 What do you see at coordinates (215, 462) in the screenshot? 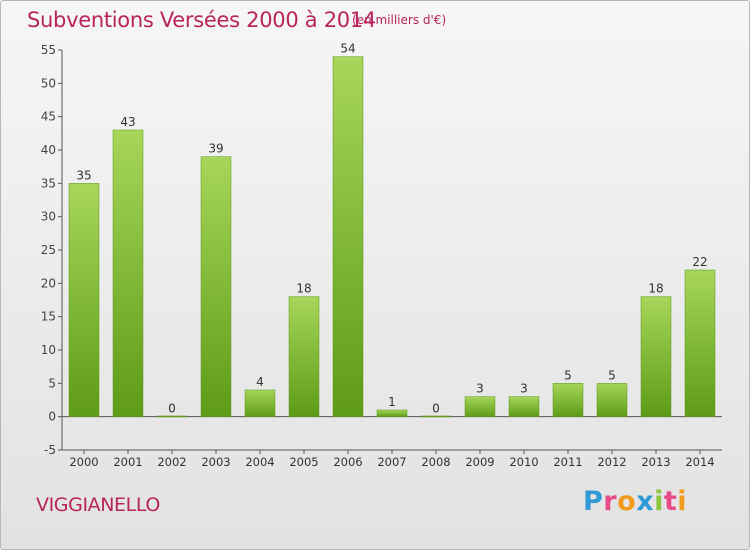
I see `x-tick-label: 2003` at bounding box center [215, 462].